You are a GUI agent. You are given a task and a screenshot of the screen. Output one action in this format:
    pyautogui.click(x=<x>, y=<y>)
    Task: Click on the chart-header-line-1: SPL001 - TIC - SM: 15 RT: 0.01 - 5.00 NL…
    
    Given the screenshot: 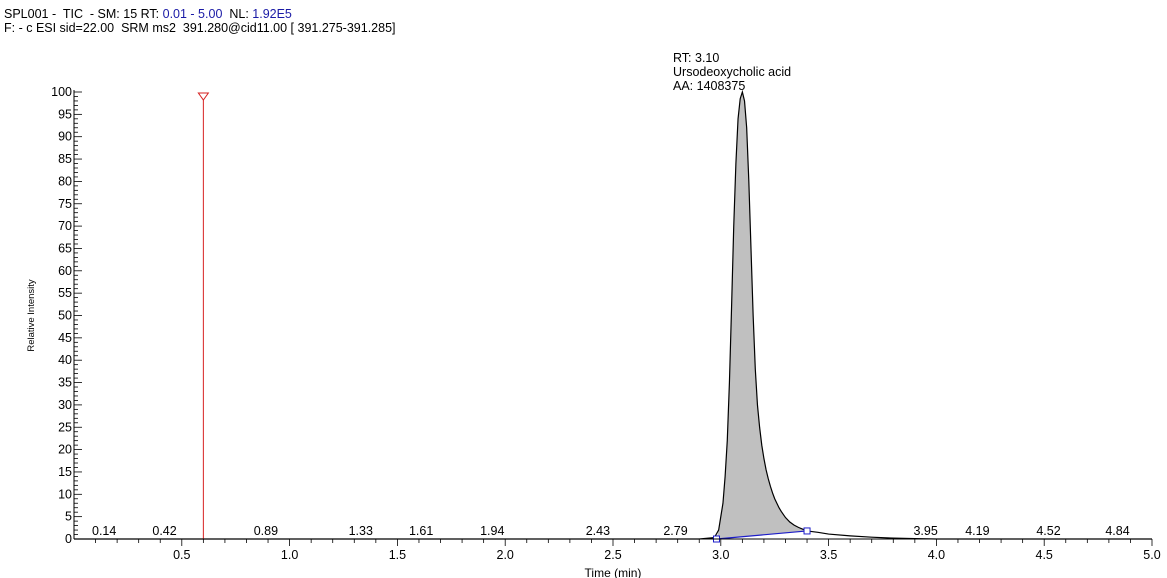 What is the action you would take?
    pyautogui.click(x=148, y=14)
    